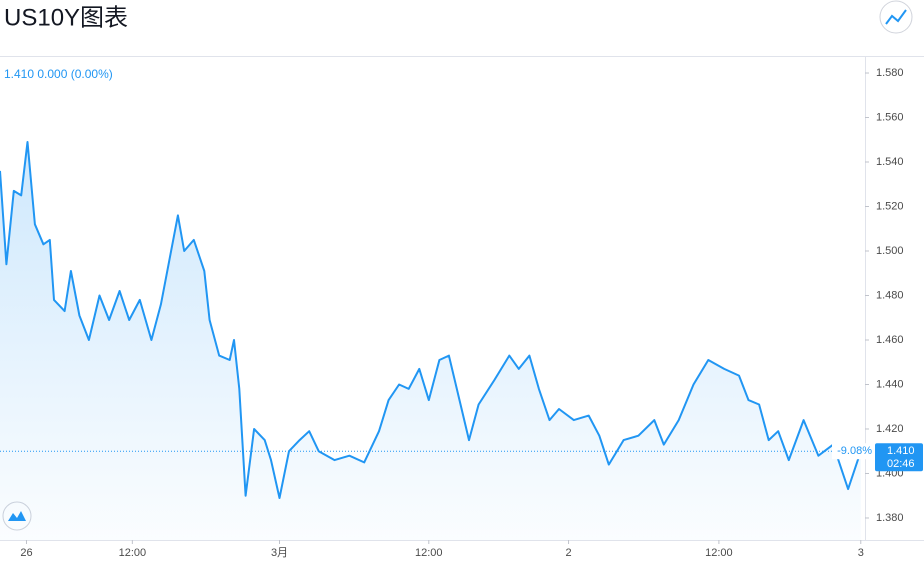 The height and width of the screenshot is (567, 924). Describe the element at coordinates (26, 553) in the screenshot. I see `x-tick-label: 26` at that location.